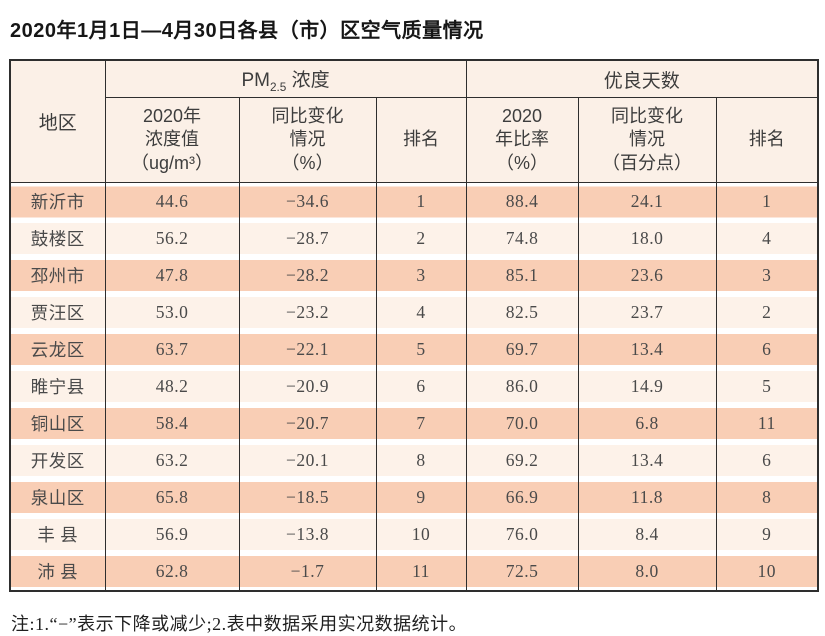 This screenshot has height=636, width=825. Describe the element at coordinates (767, 460) in the screenshot. I see `cell-gd_rank: 6` at that location.